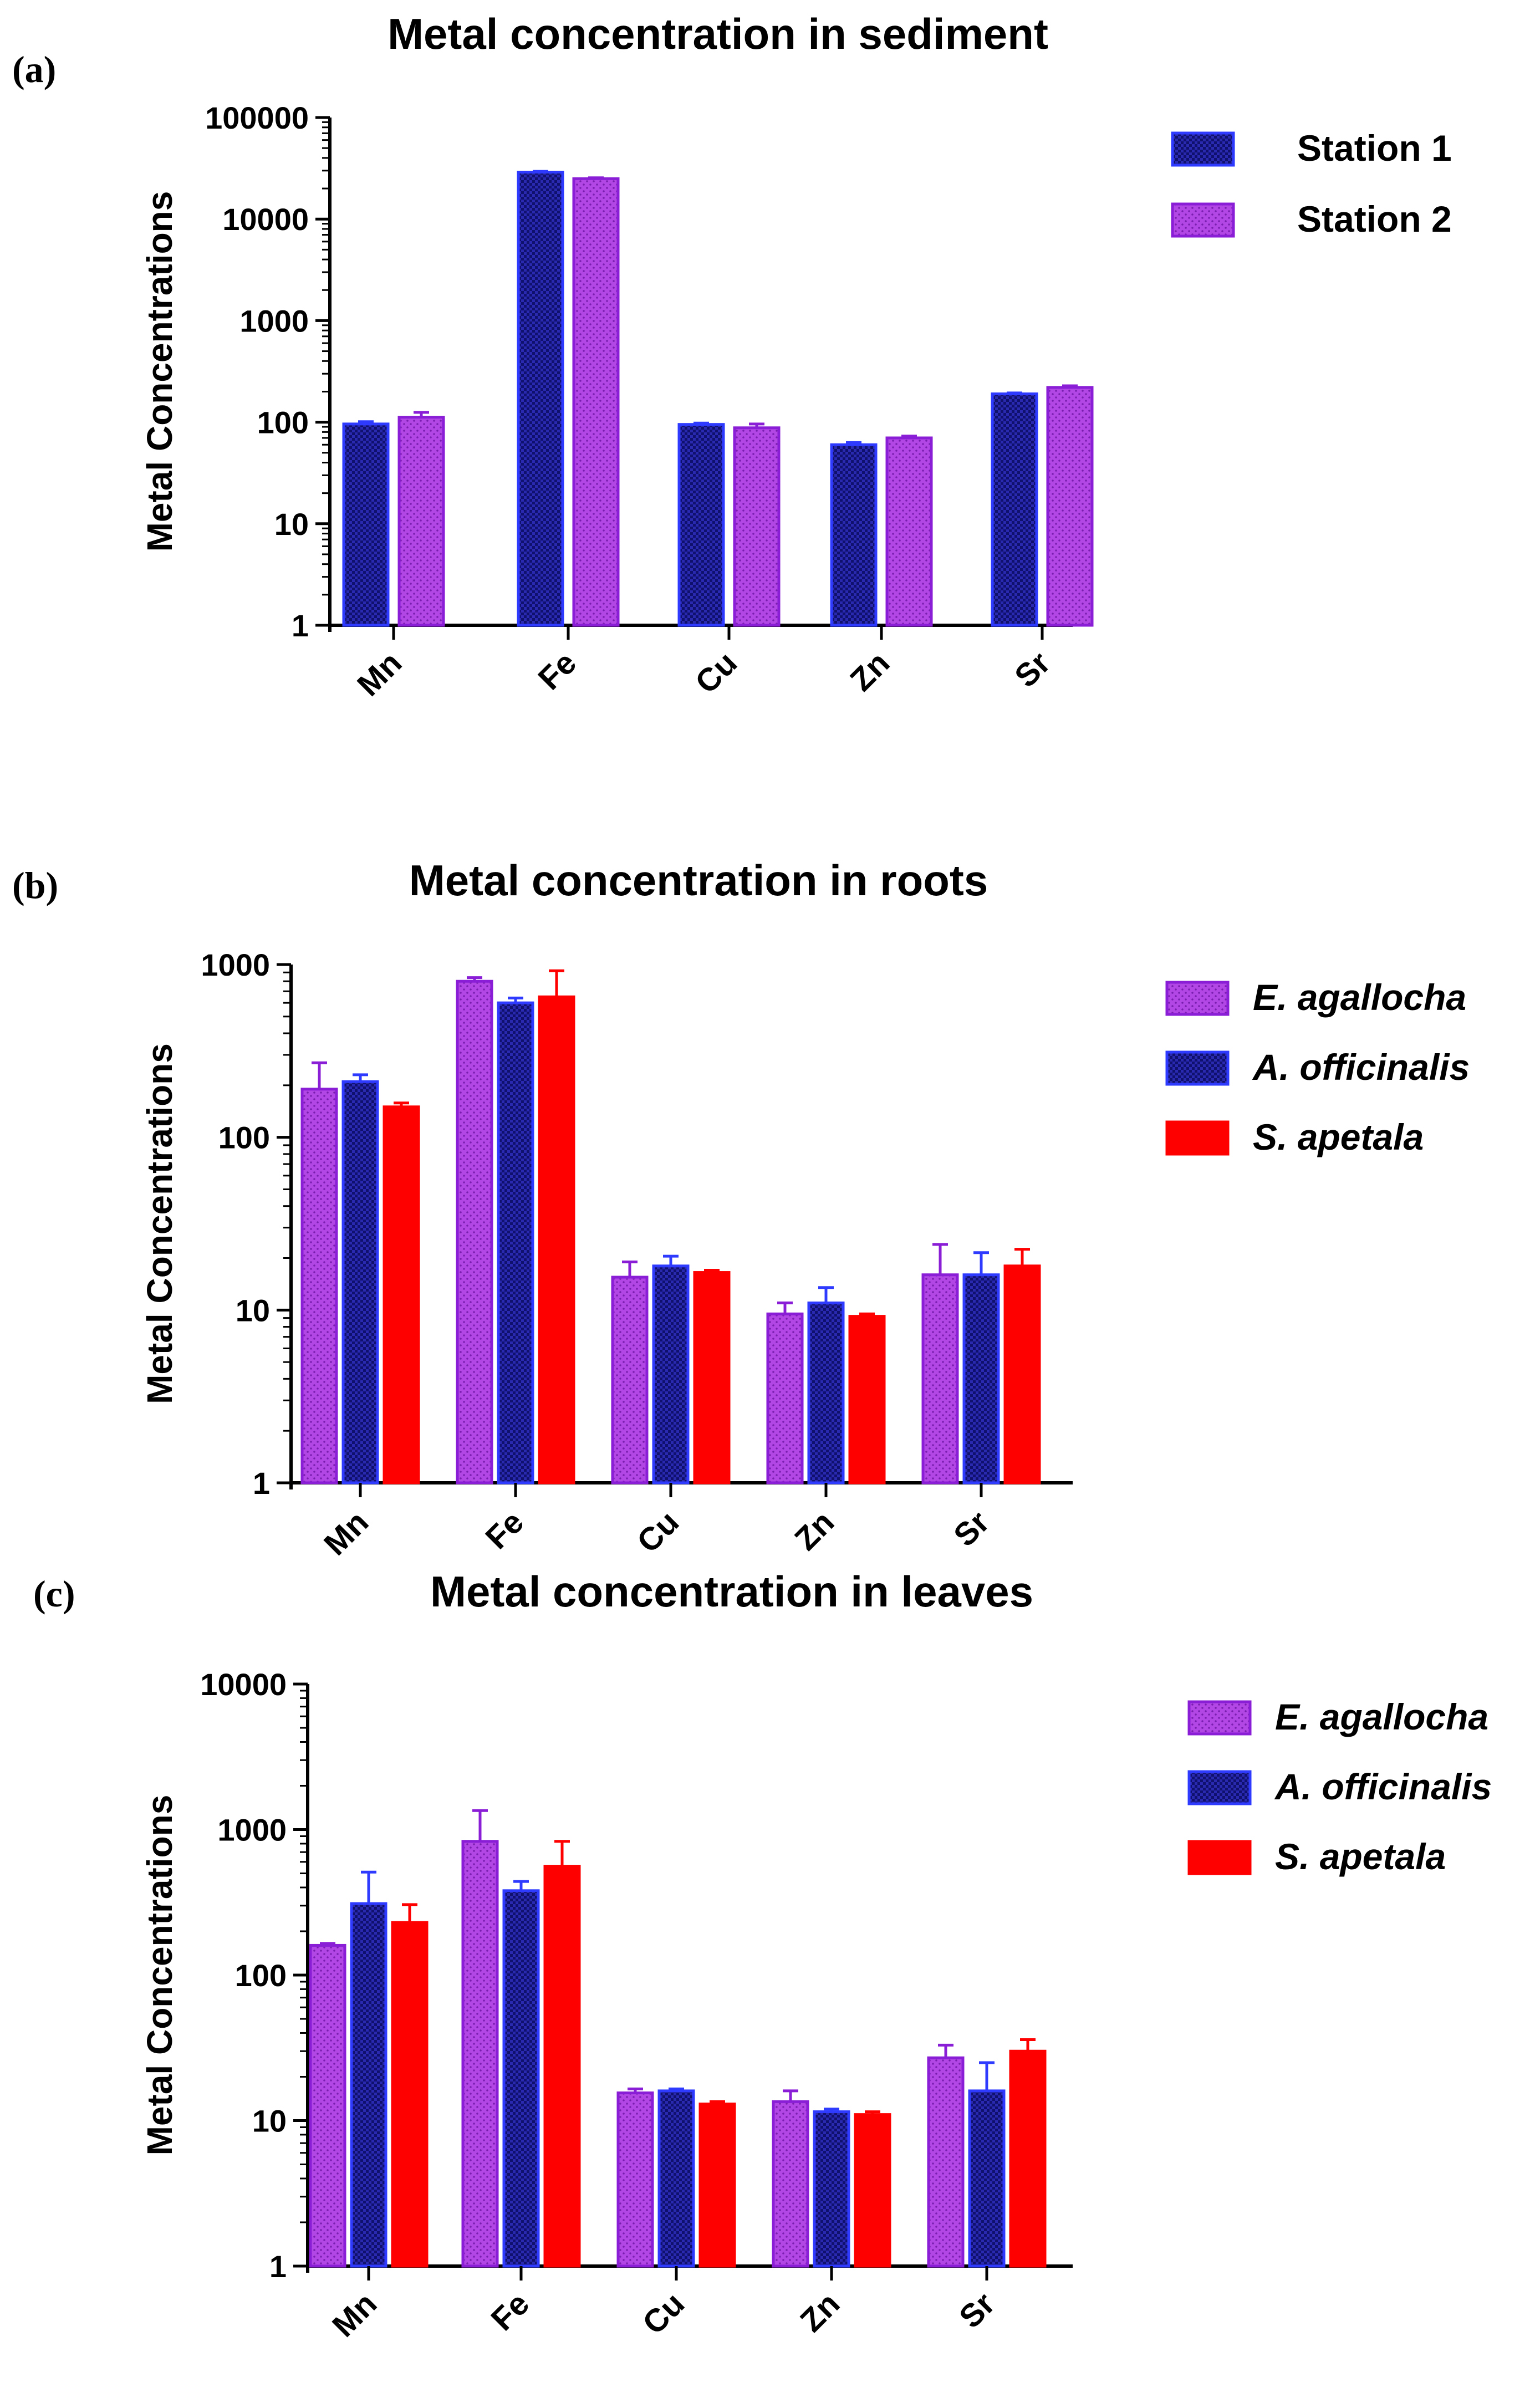 The height and width of the screenshot is (2408, 1540). I want to click on chart-title: Metal concentration in leaves, so click(731, 1591).